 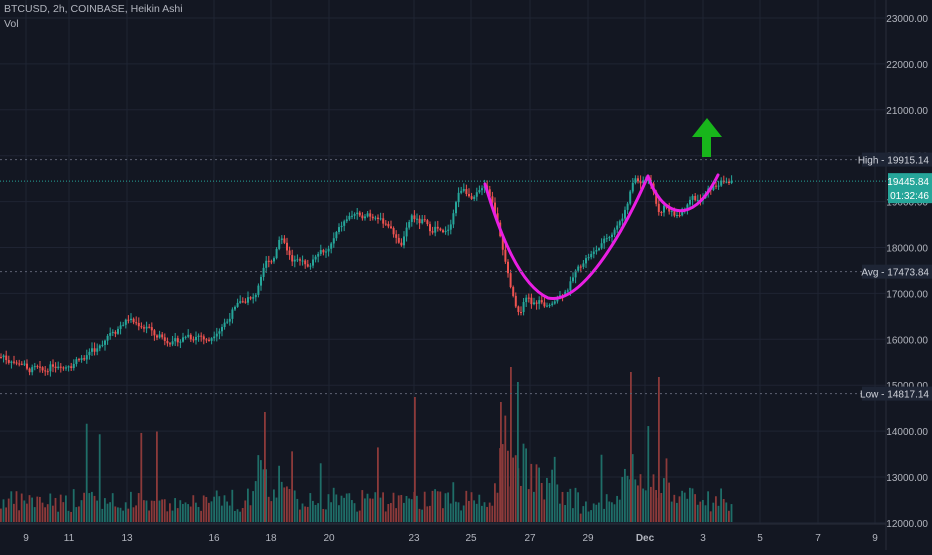 I want to click on low-badge, so click(x=897, y=393).